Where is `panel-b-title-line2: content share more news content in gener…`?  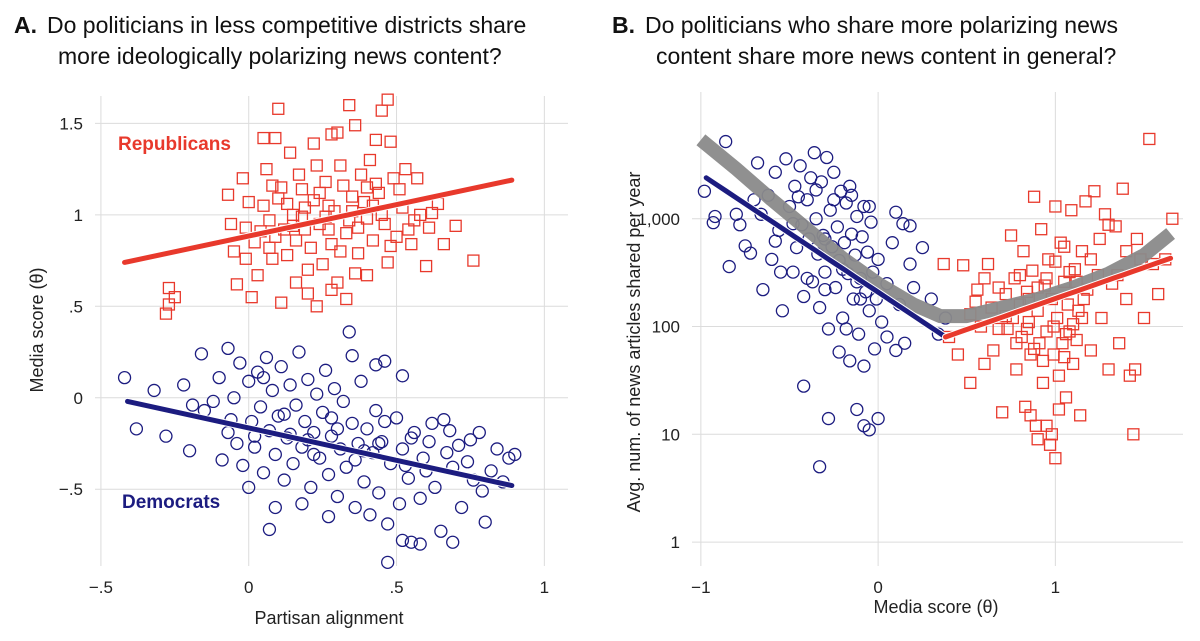 panel-b-title-line2: content share more news content in gener… is located at coordinates (886, 56).